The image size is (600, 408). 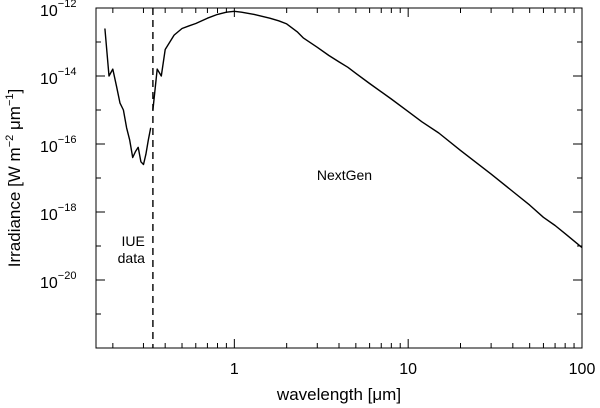 I want to click on series-line-iue-data, so click(x=128, y=97).